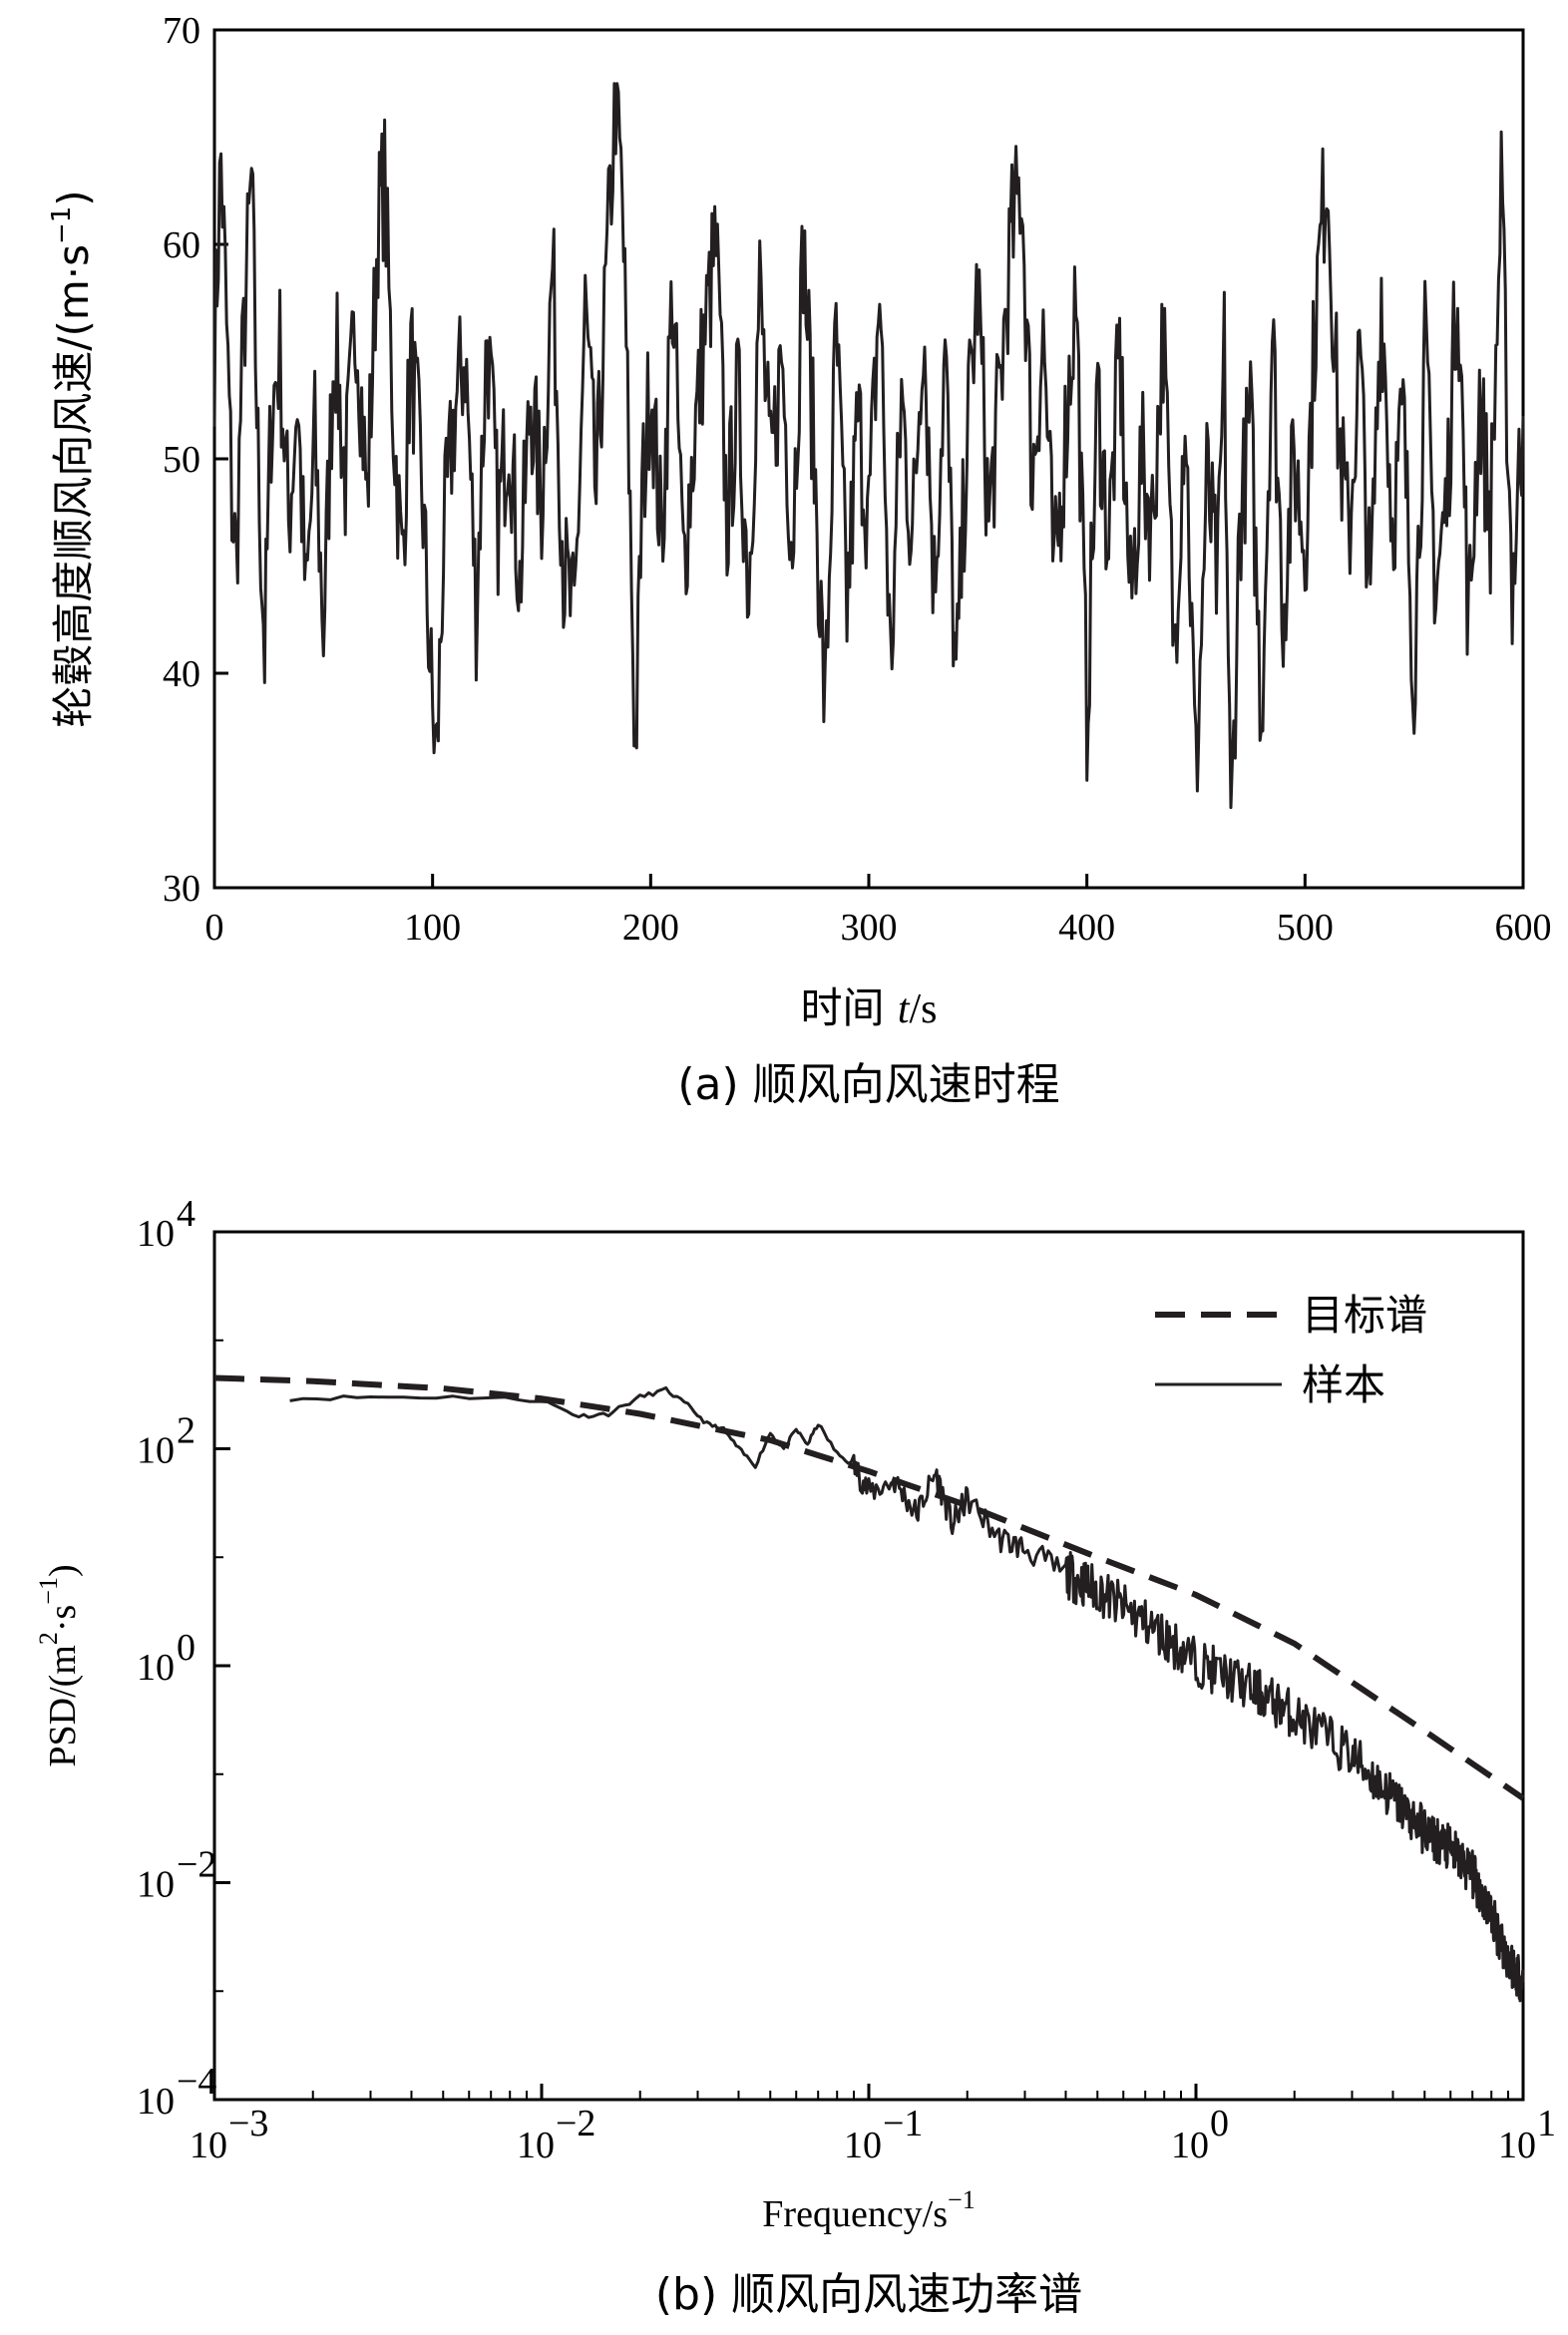  I want to click on chart-b-ytick-exponent: 4, so click(187, 1214).